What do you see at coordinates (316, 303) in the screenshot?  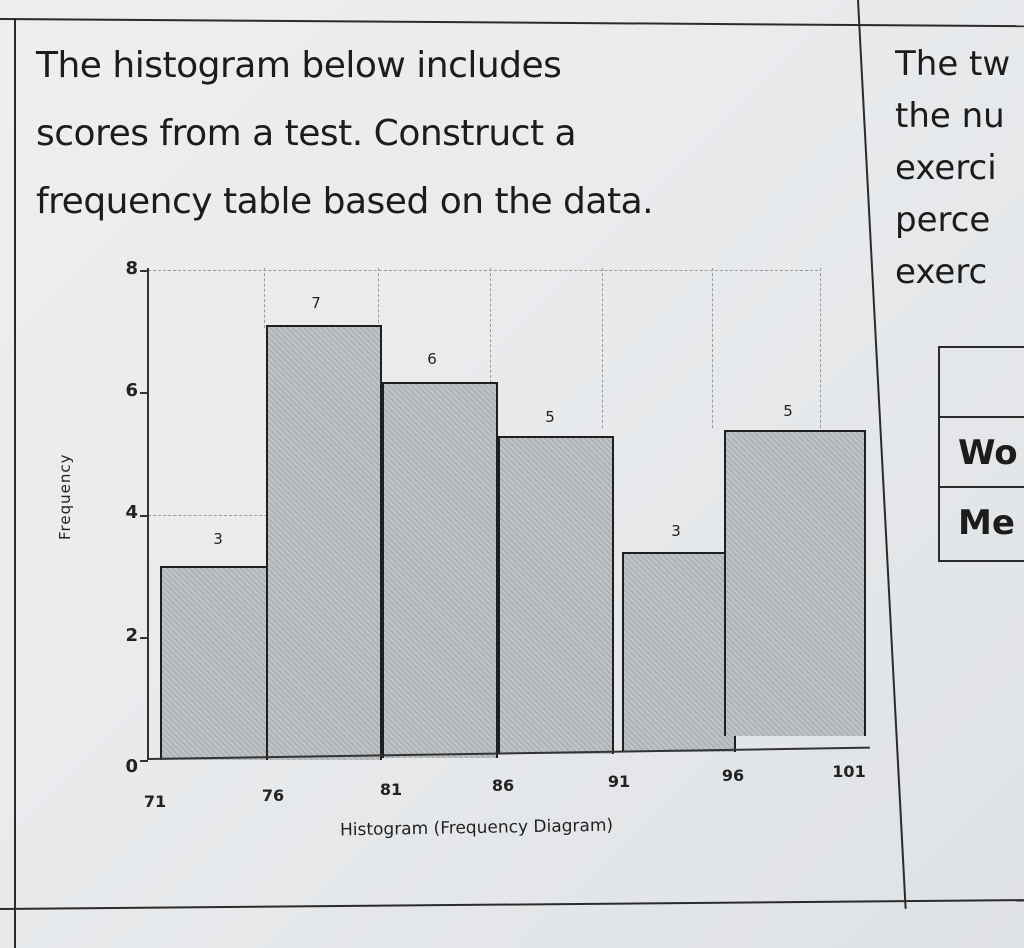 I see `bar-value-label: 7` at bounding box center [316, 303].